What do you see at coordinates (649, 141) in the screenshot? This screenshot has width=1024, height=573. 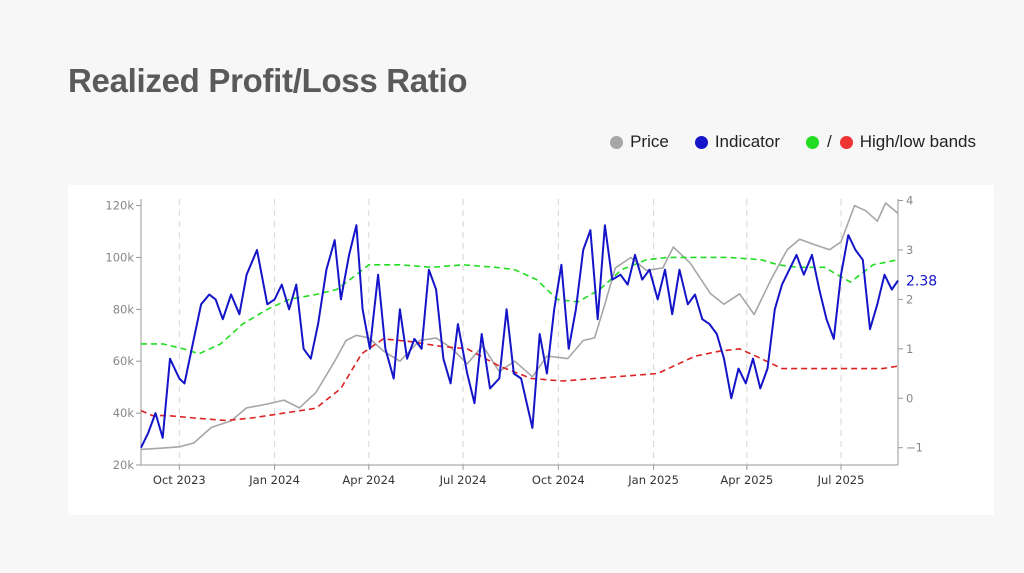 I see `legend-price-label: Price` at bounding box center [649, 141].